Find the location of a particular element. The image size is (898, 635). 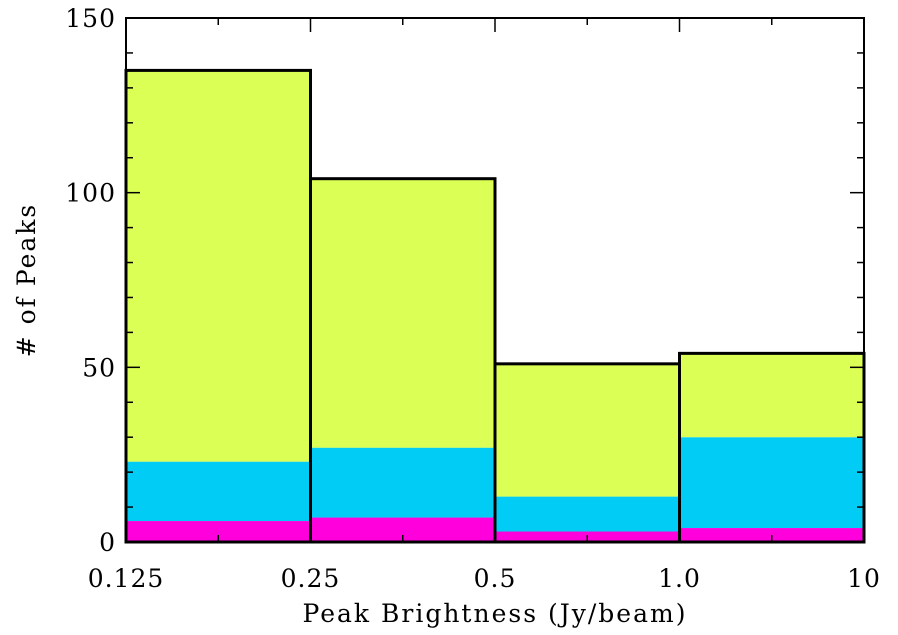

y-tick-label: 100 is located at coordinates (90, 193).